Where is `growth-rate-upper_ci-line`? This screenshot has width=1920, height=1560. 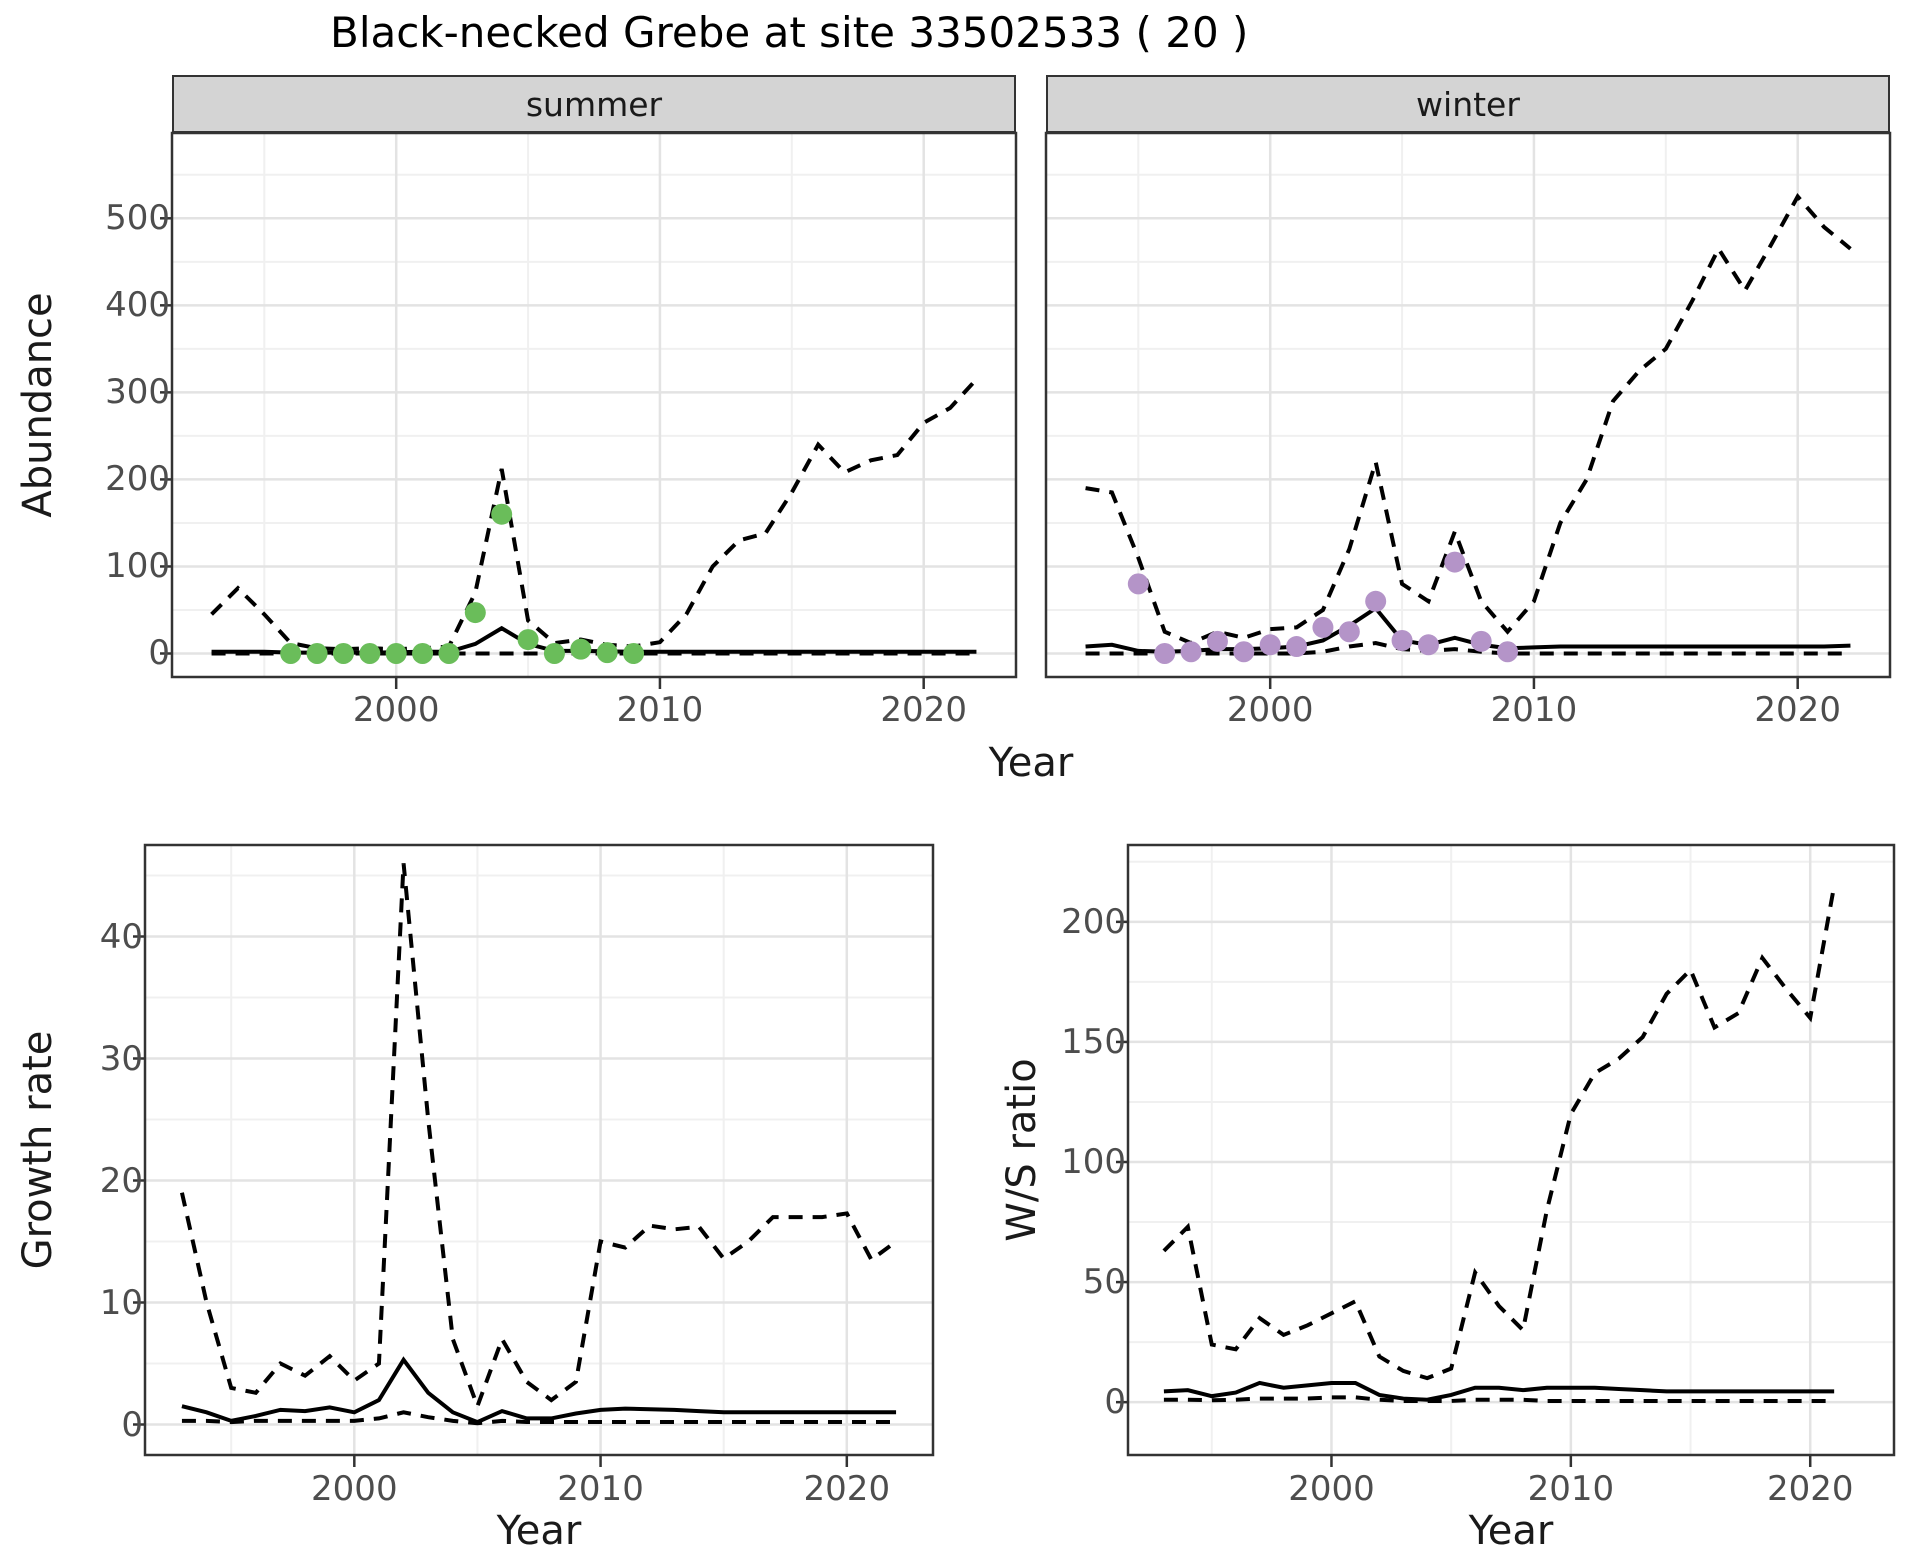 growth-rate-upper_ci-line is located at coordinates (538, 1138).